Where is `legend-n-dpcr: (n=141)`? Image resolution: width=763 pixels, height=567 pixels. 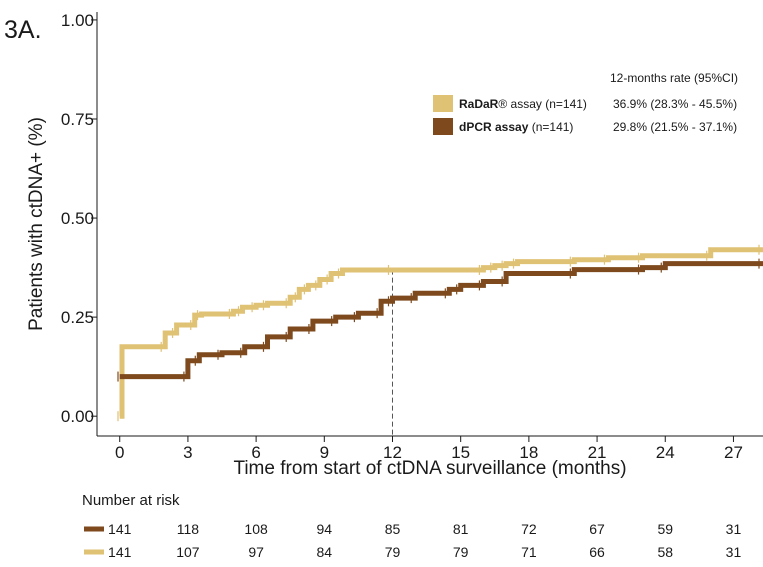
legend-n-dpcr: (n=141) is located at coordinates (553, 127).